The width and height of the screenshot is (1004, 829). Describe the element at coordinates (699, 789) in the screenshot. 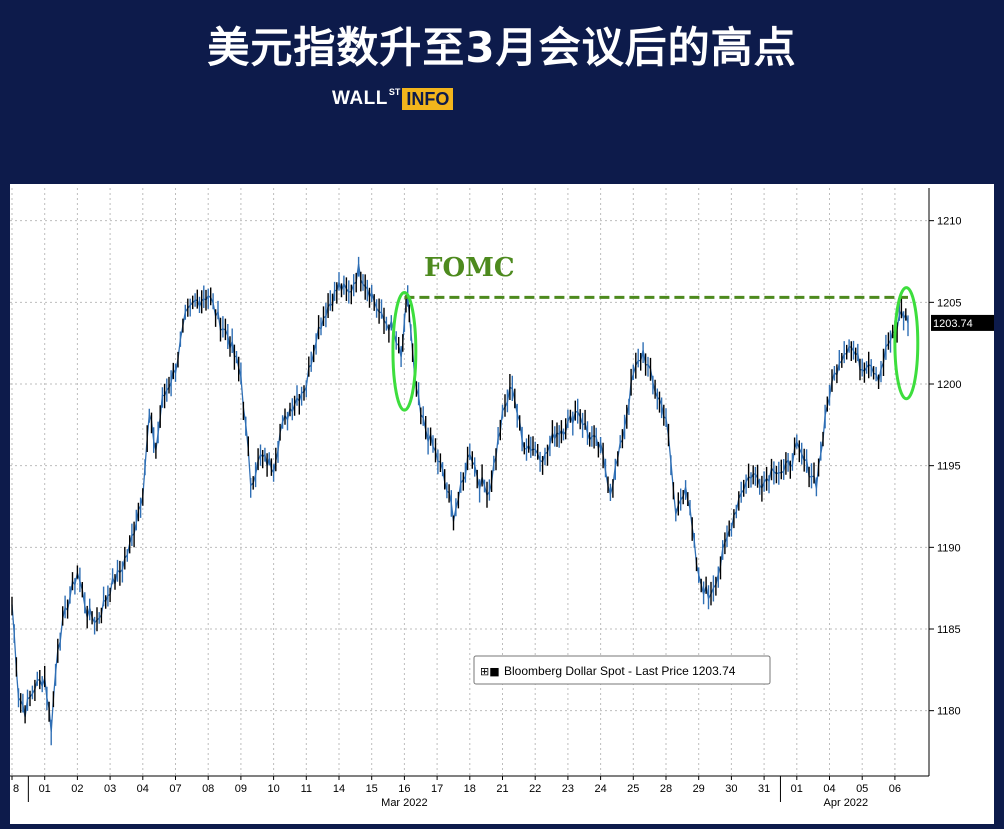

I see `x-tick-label: 29` at that location.